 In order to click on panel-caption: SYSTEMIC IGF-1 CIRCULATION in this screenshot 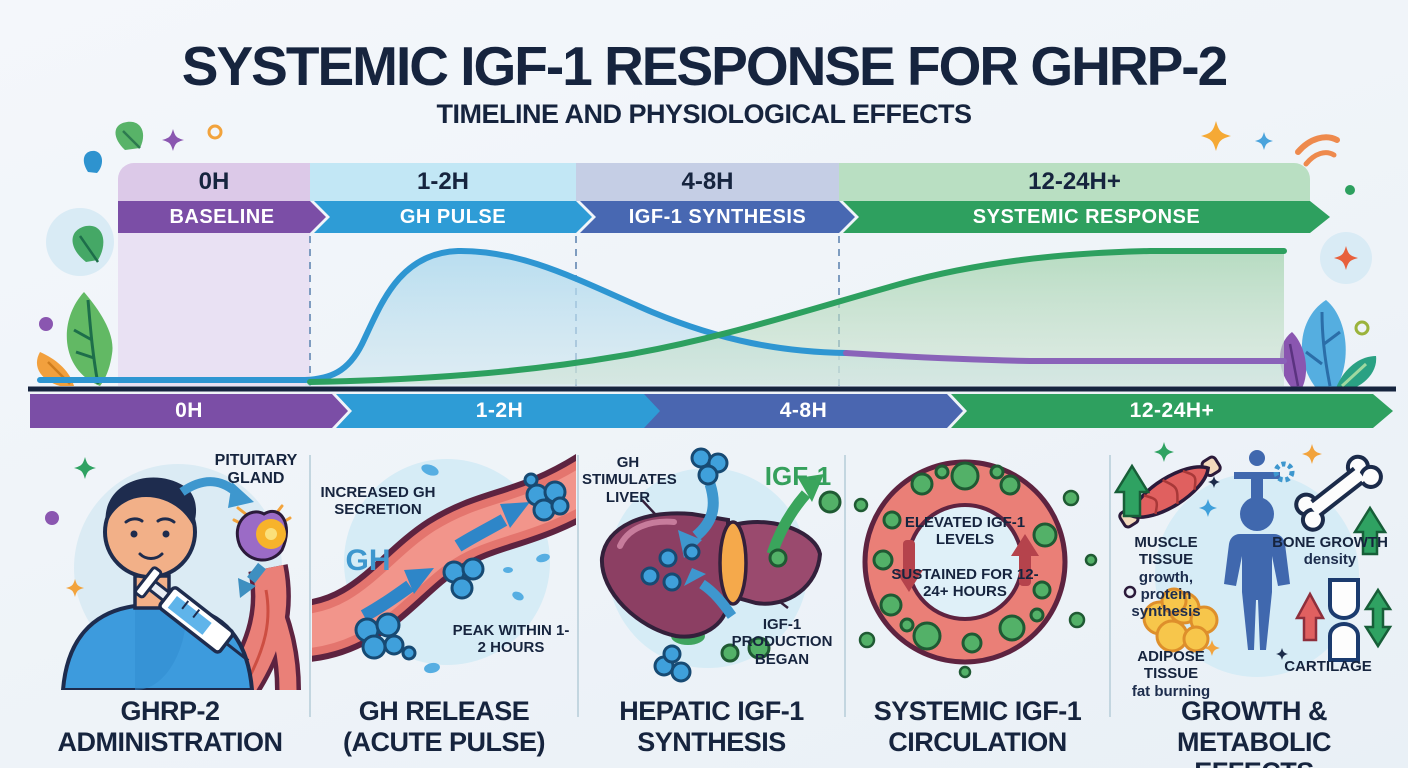, I will do `click(977, 726)`.